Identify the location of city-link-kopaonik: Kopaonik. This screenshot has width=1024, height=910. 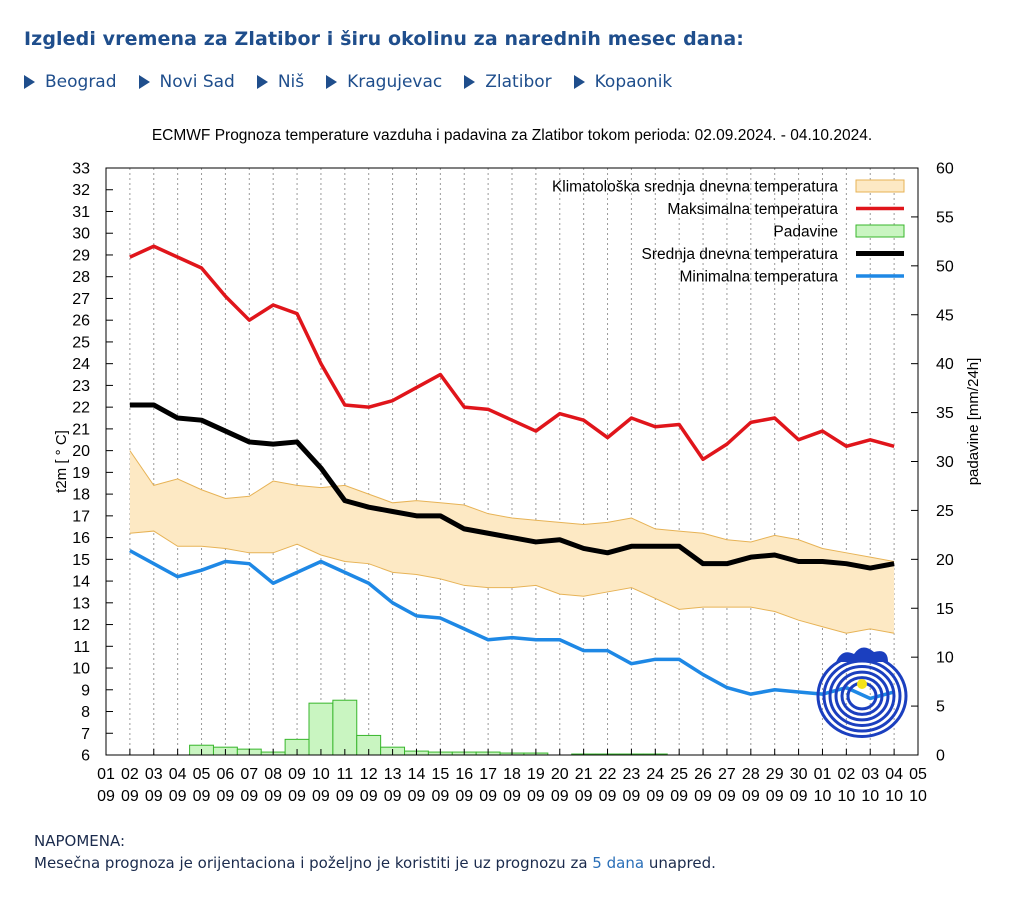
(623, 82).